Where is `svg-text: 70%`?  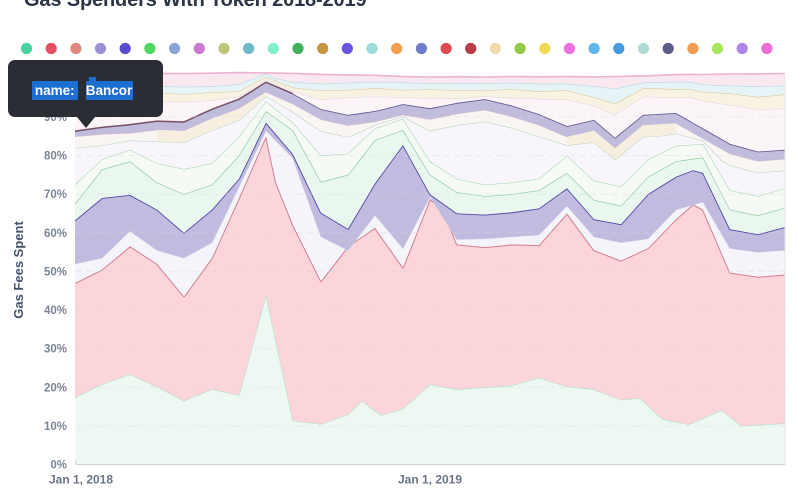
svg-text: 70% is located at coordinates (55, 195).